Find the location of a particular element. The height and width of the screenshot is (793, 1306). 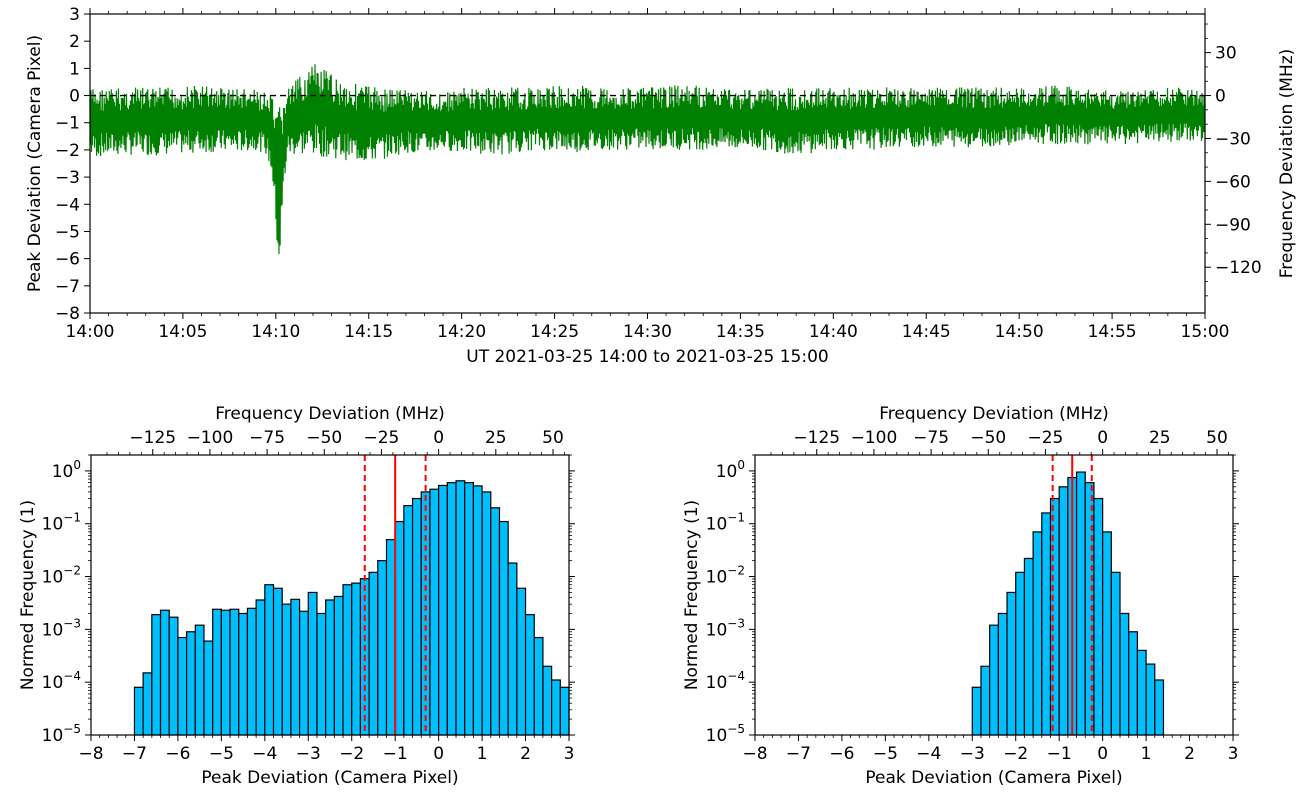

x-tick-label: 14:05 is located at coordinates (182, 332).